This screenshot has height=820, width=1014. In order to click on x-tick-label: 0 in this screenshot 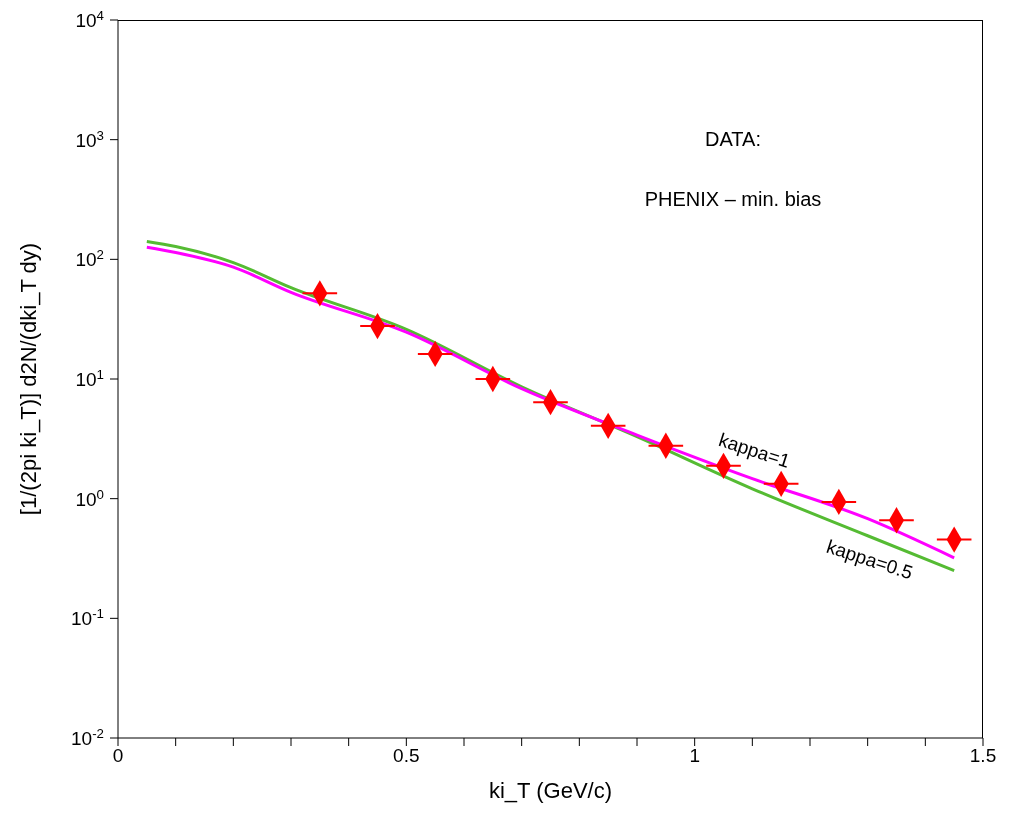, I will do `click(118, 755)`.